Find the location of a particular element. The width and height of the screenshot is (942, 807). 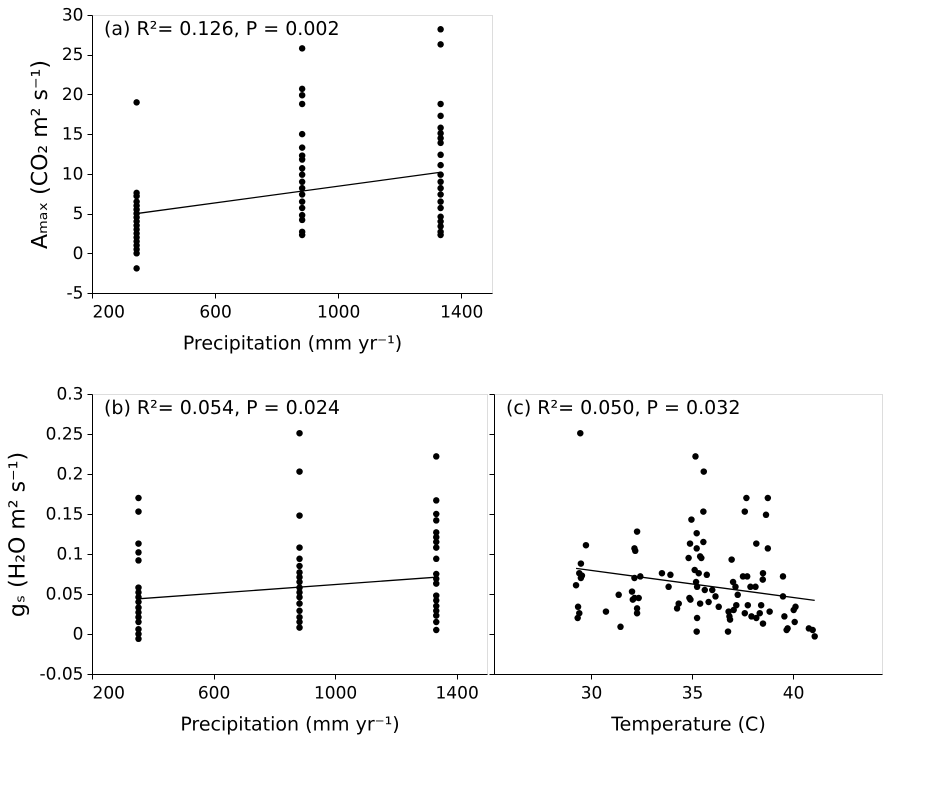

y-tick-label: 0.1 is located at coordinates (70, 554).